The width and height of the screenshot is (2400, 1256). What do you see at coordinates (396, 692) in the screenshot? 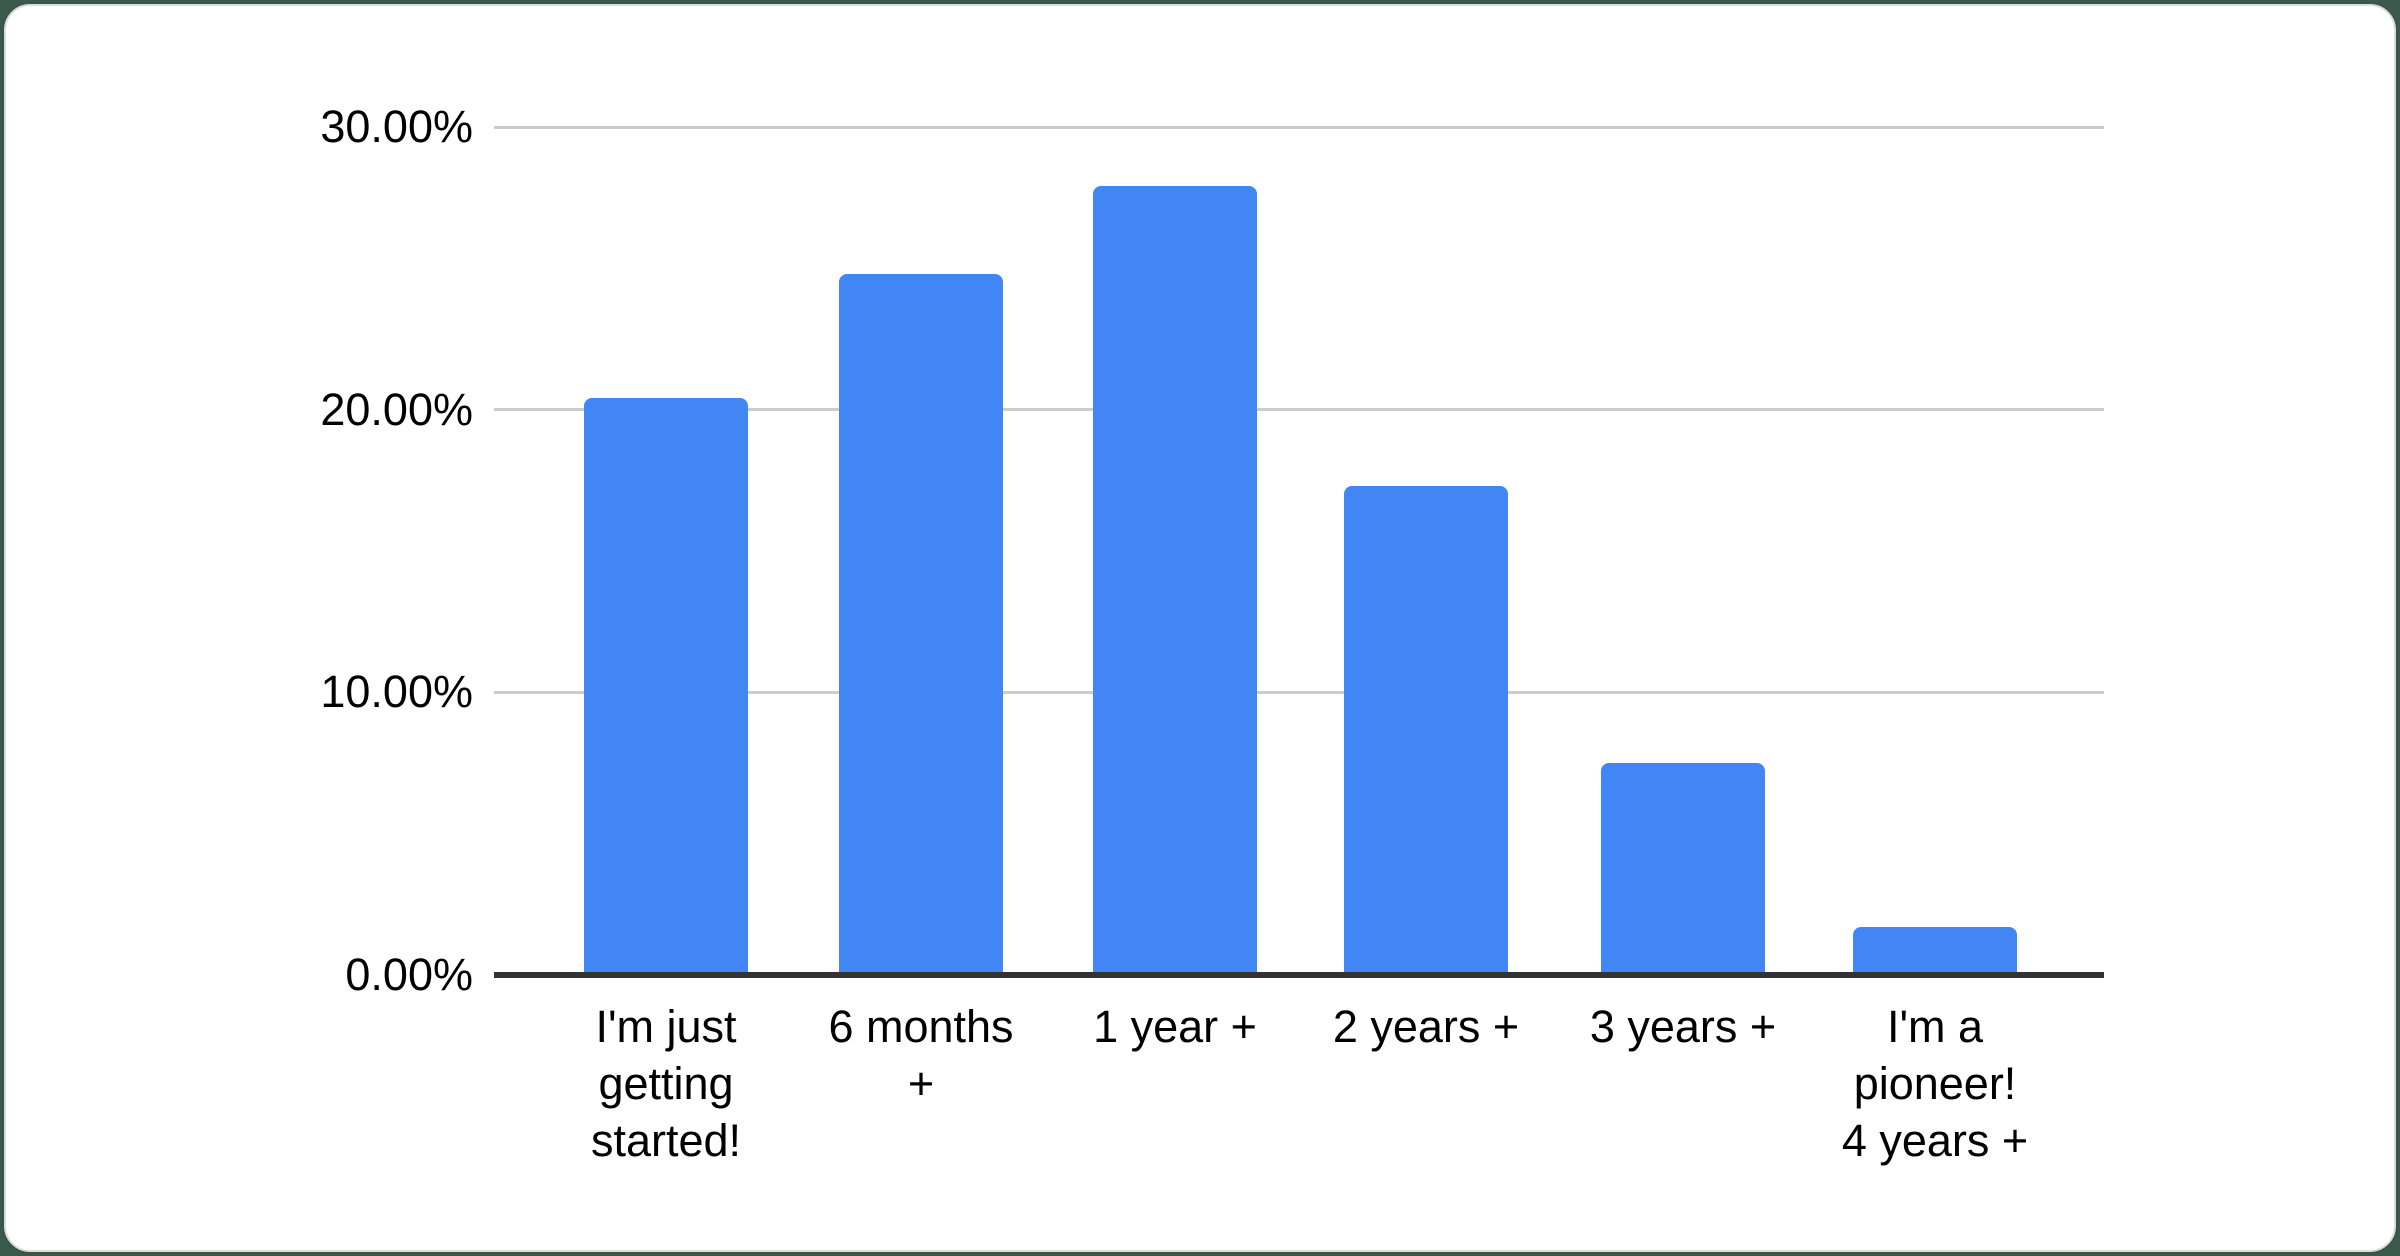
I see `y-tick-label-10: 10.00%` at bounding box center [396, 692].